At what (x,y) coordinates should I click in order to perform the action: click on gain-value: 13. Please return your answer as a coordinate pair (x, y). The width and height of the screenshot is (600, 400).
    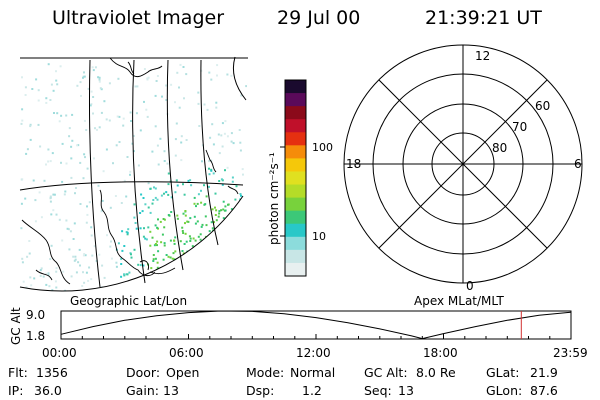
    Looking at the image, I should click on (171, 390).